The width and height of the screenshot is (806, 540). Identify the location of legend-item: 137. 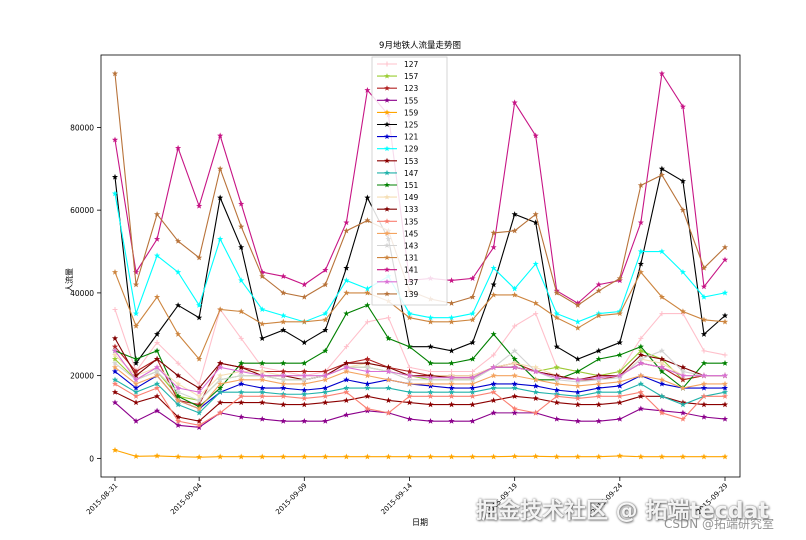
(398, 282).